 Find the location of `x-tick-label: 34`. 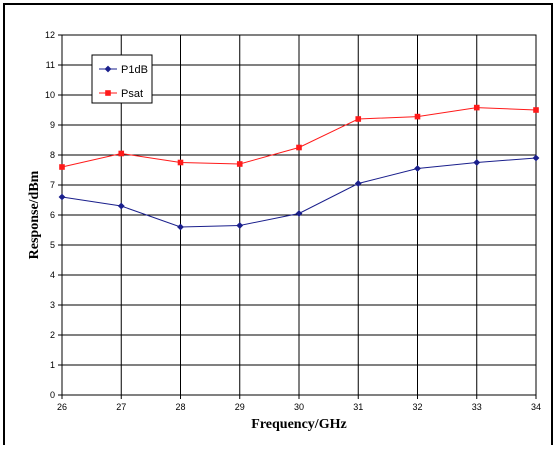

x-tick-label: 34 is located at coordinates (536, 407).